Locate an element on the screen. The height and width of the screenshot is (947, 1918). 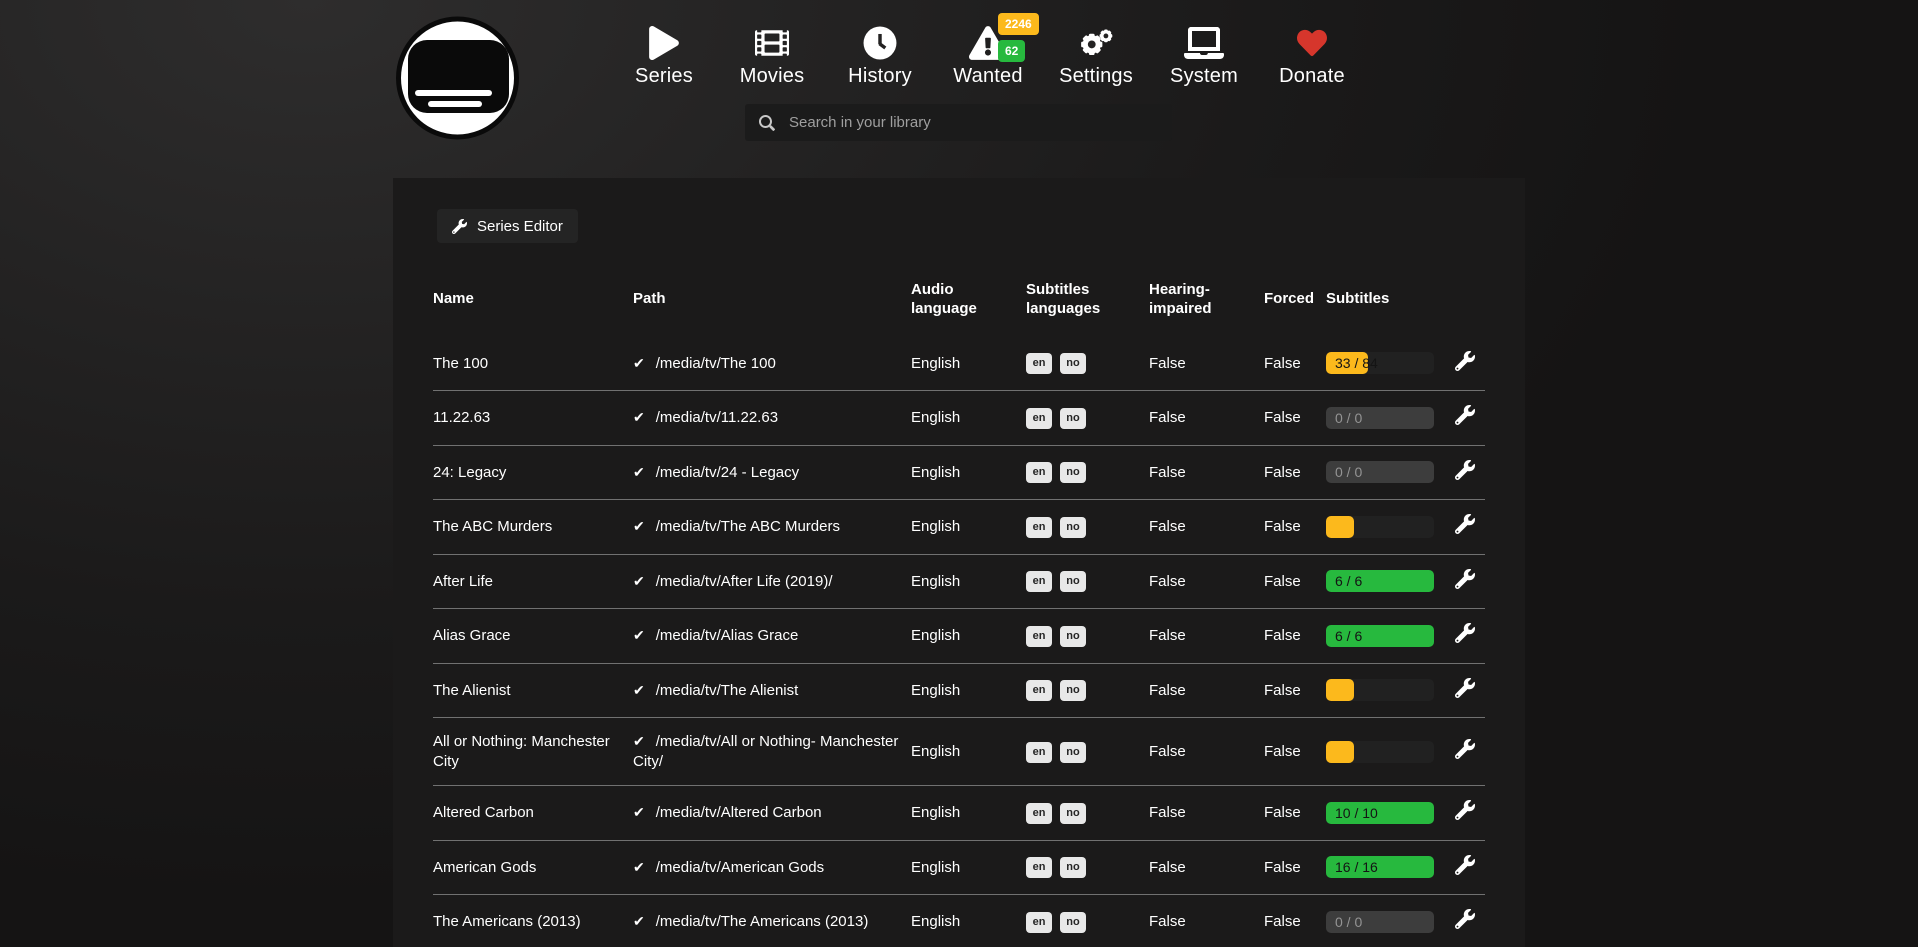
series-name: The Americans (2013) is located at coordinates (507, 921).